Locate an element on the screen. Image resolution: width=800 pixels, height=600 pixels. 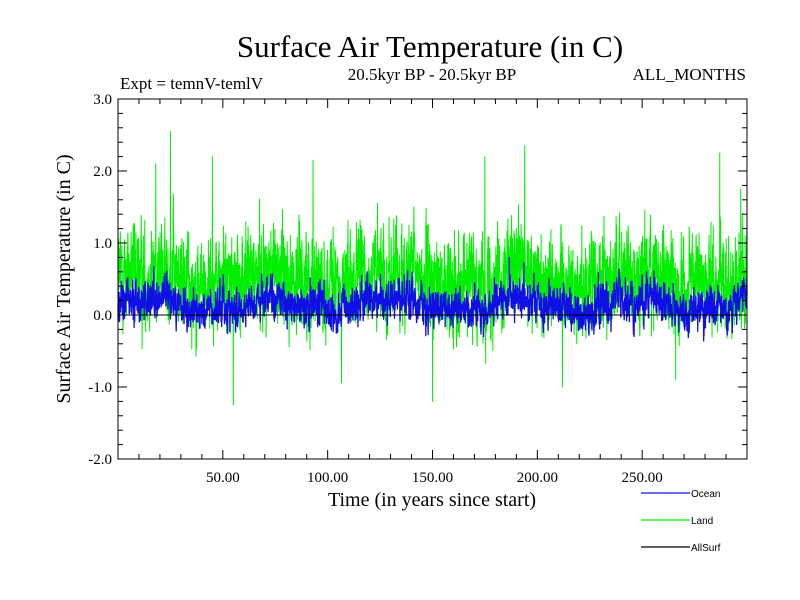
y-tick-label: 2.0 is located at coordinates (102, 172).